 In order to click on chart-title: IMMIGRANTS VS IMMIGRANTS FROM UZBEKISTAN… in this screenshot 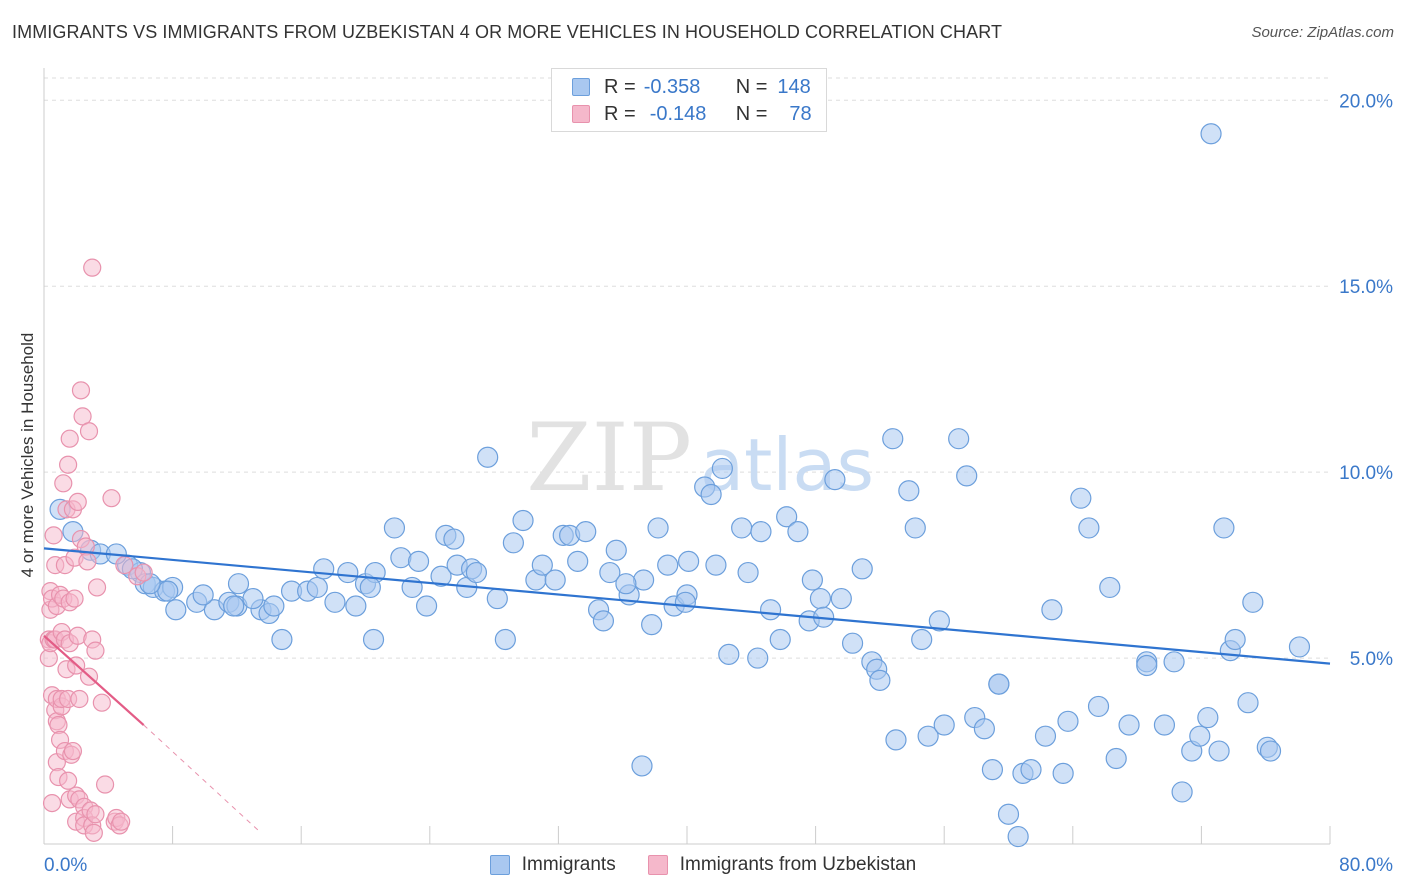, I will do `click(507, 32)`.